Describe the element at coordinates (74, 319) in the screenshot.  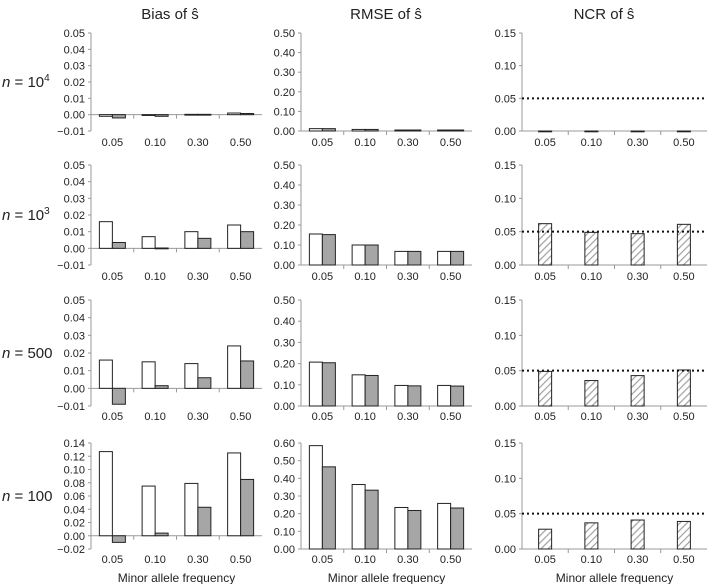
I see `y-tick-label: 0.04` at that location.